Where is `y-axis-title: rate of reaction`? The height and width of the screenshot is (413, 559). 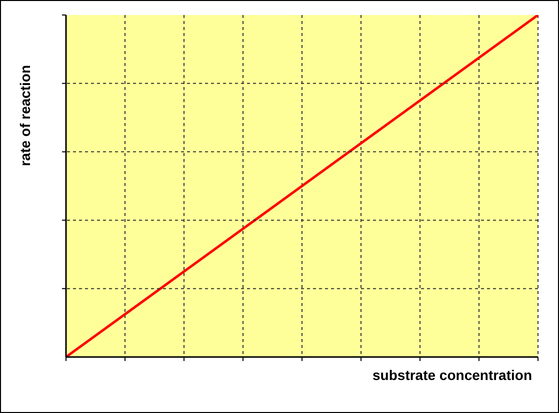 y-axis-title: rate of reaction is located at coordinates (25, 115).